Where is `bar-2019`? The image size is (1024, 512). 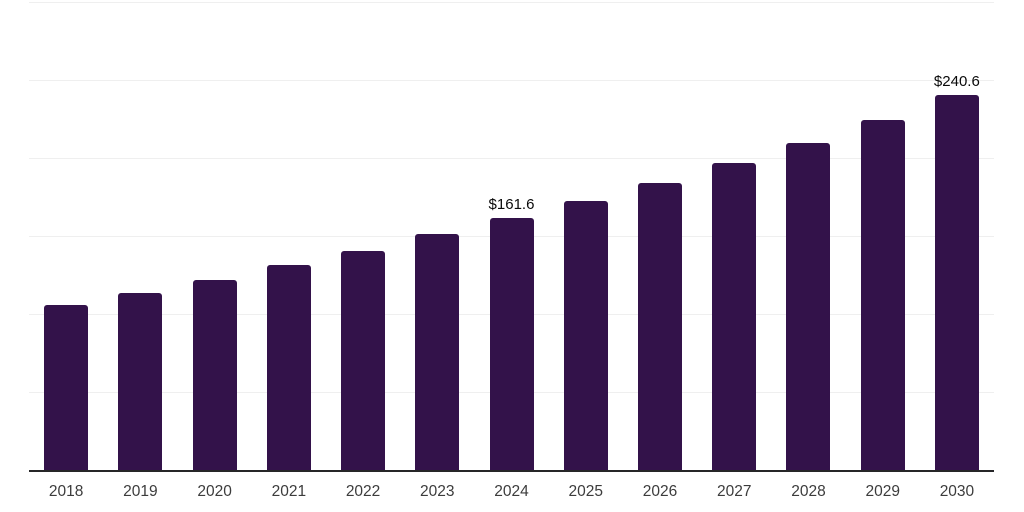
bar-2019 is located at coordinates (140, 381).